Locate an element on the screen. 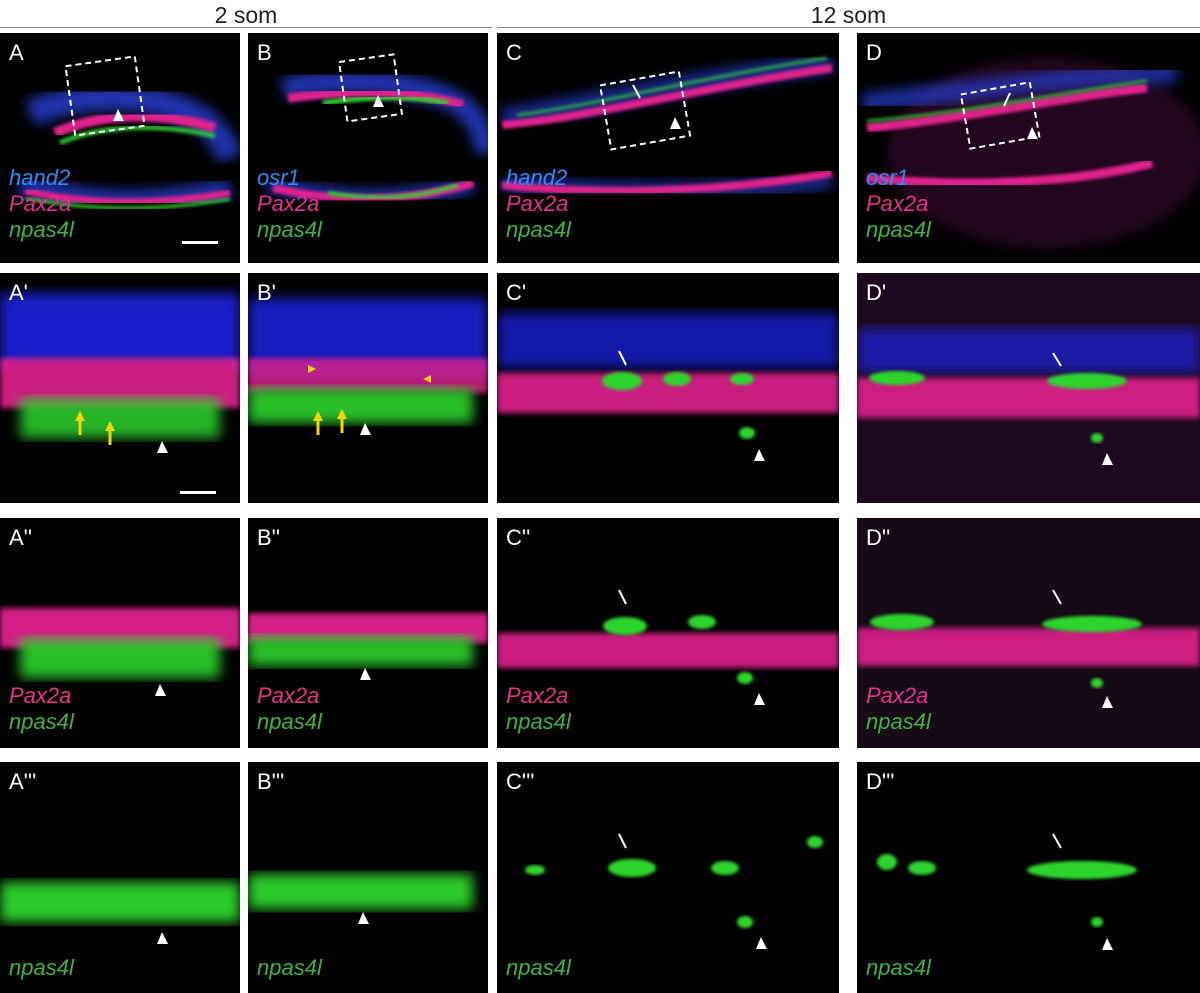 This screenshot has height=993, width=1200. panel-label-D-triple-prime: D''' is located at coordinates (880, 781).